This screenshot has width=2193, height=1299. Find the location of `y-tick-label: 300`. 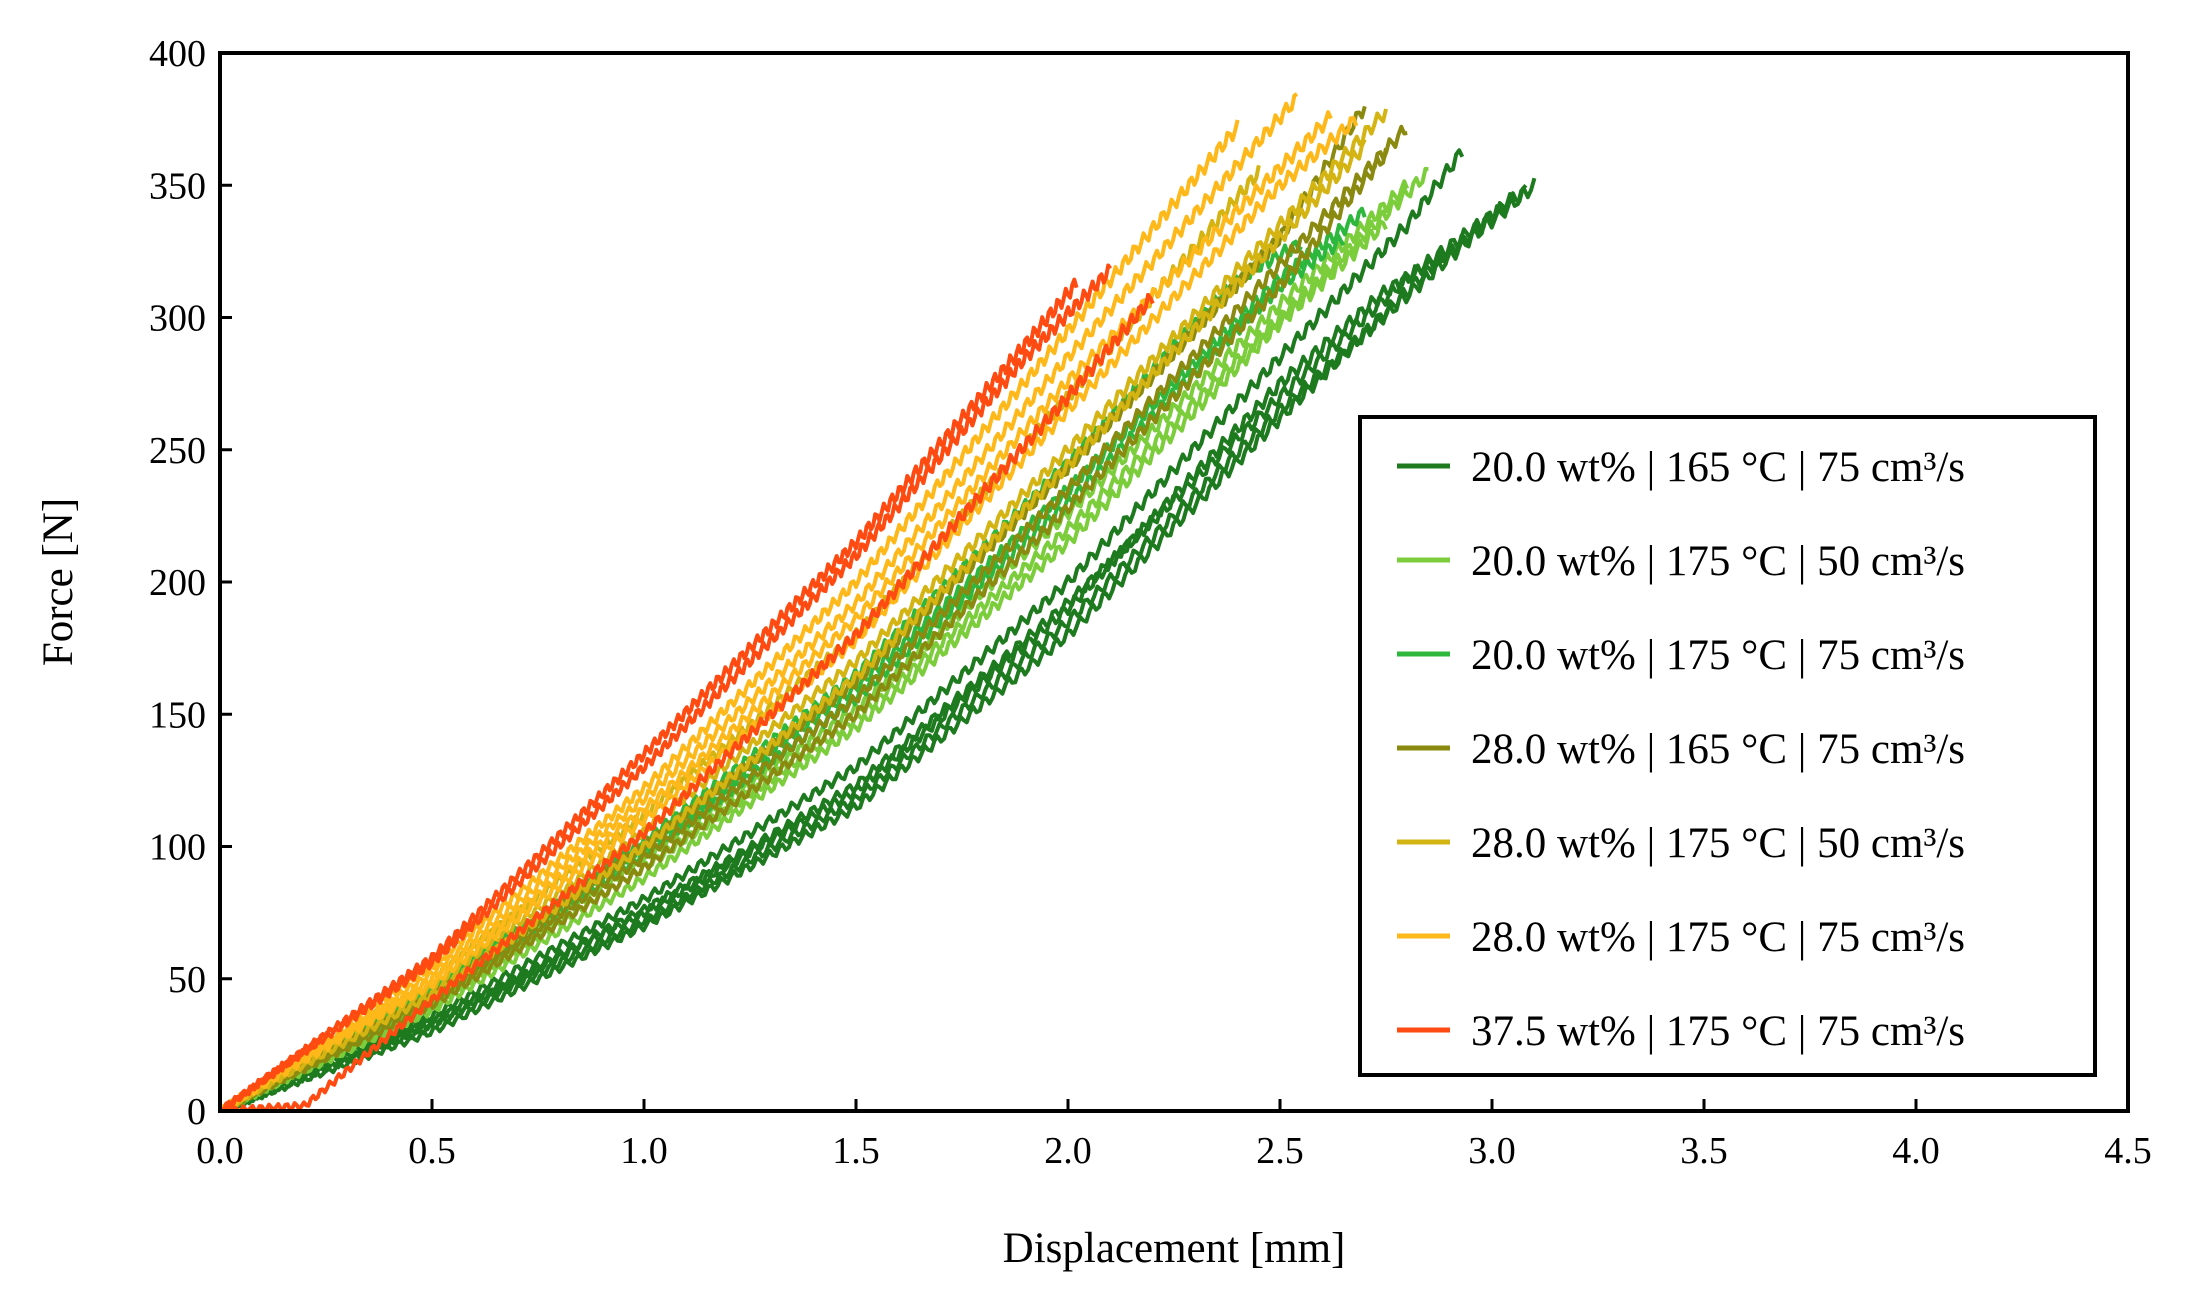

y-tick-label: 300 is located at coordinates (177, 319).